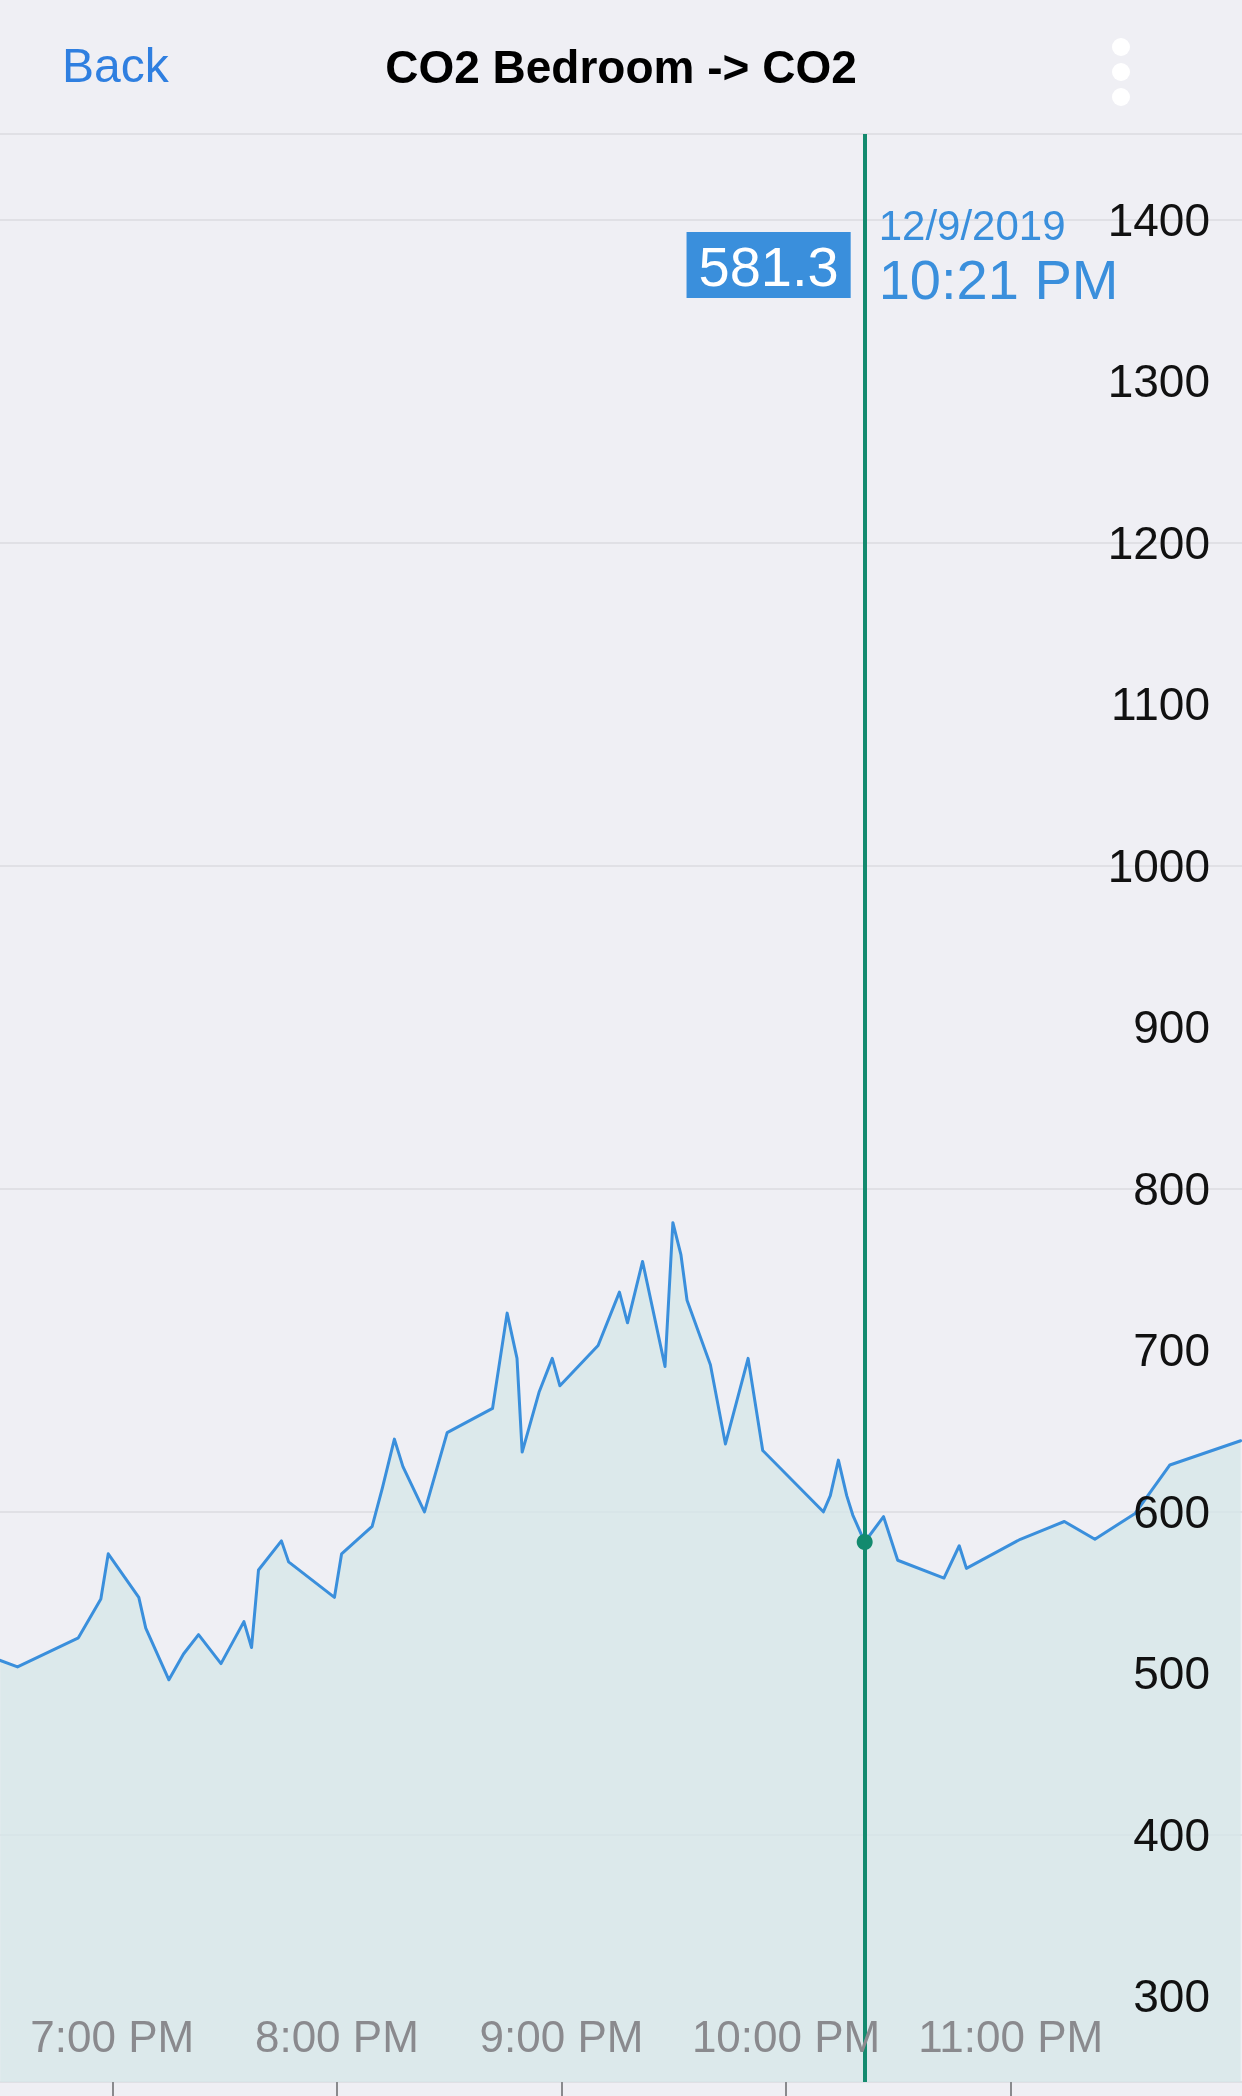 The width and height of the screenshot is (1242, 2096). I want to click on annotation: 581.3, so click(768, 266).